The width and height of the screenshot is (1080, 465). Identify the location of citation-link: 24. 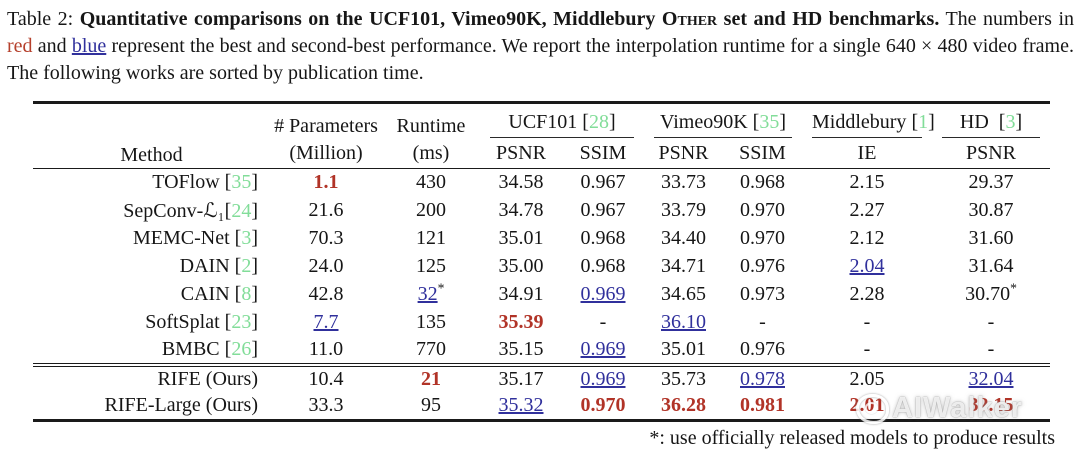
(241, 211).